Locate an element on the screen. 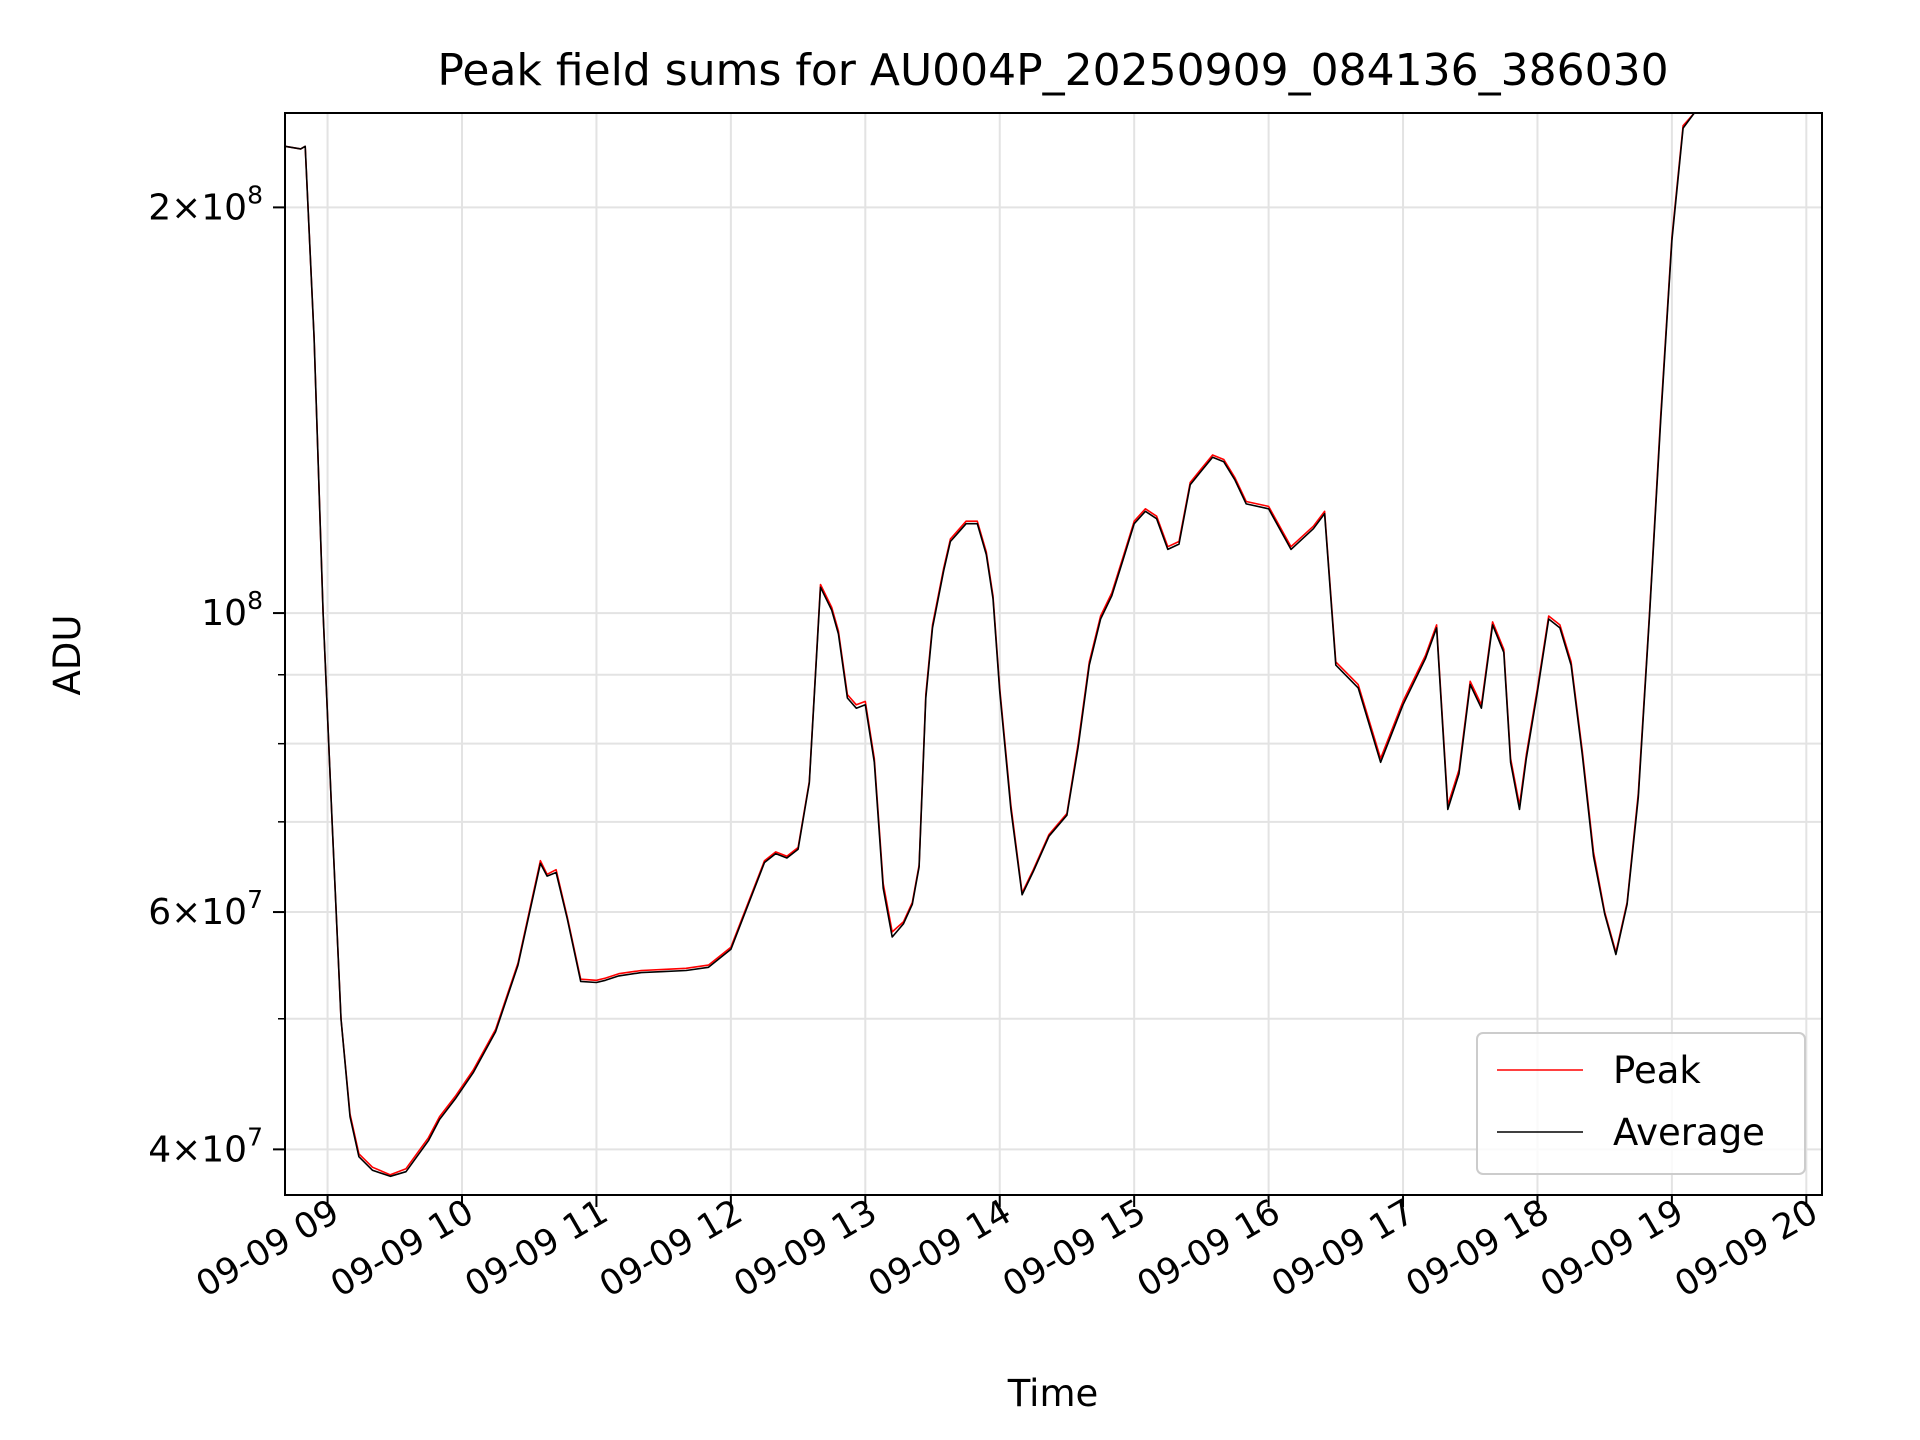  y-tick-label: 4×107 is located at coordinates (205, 1146).